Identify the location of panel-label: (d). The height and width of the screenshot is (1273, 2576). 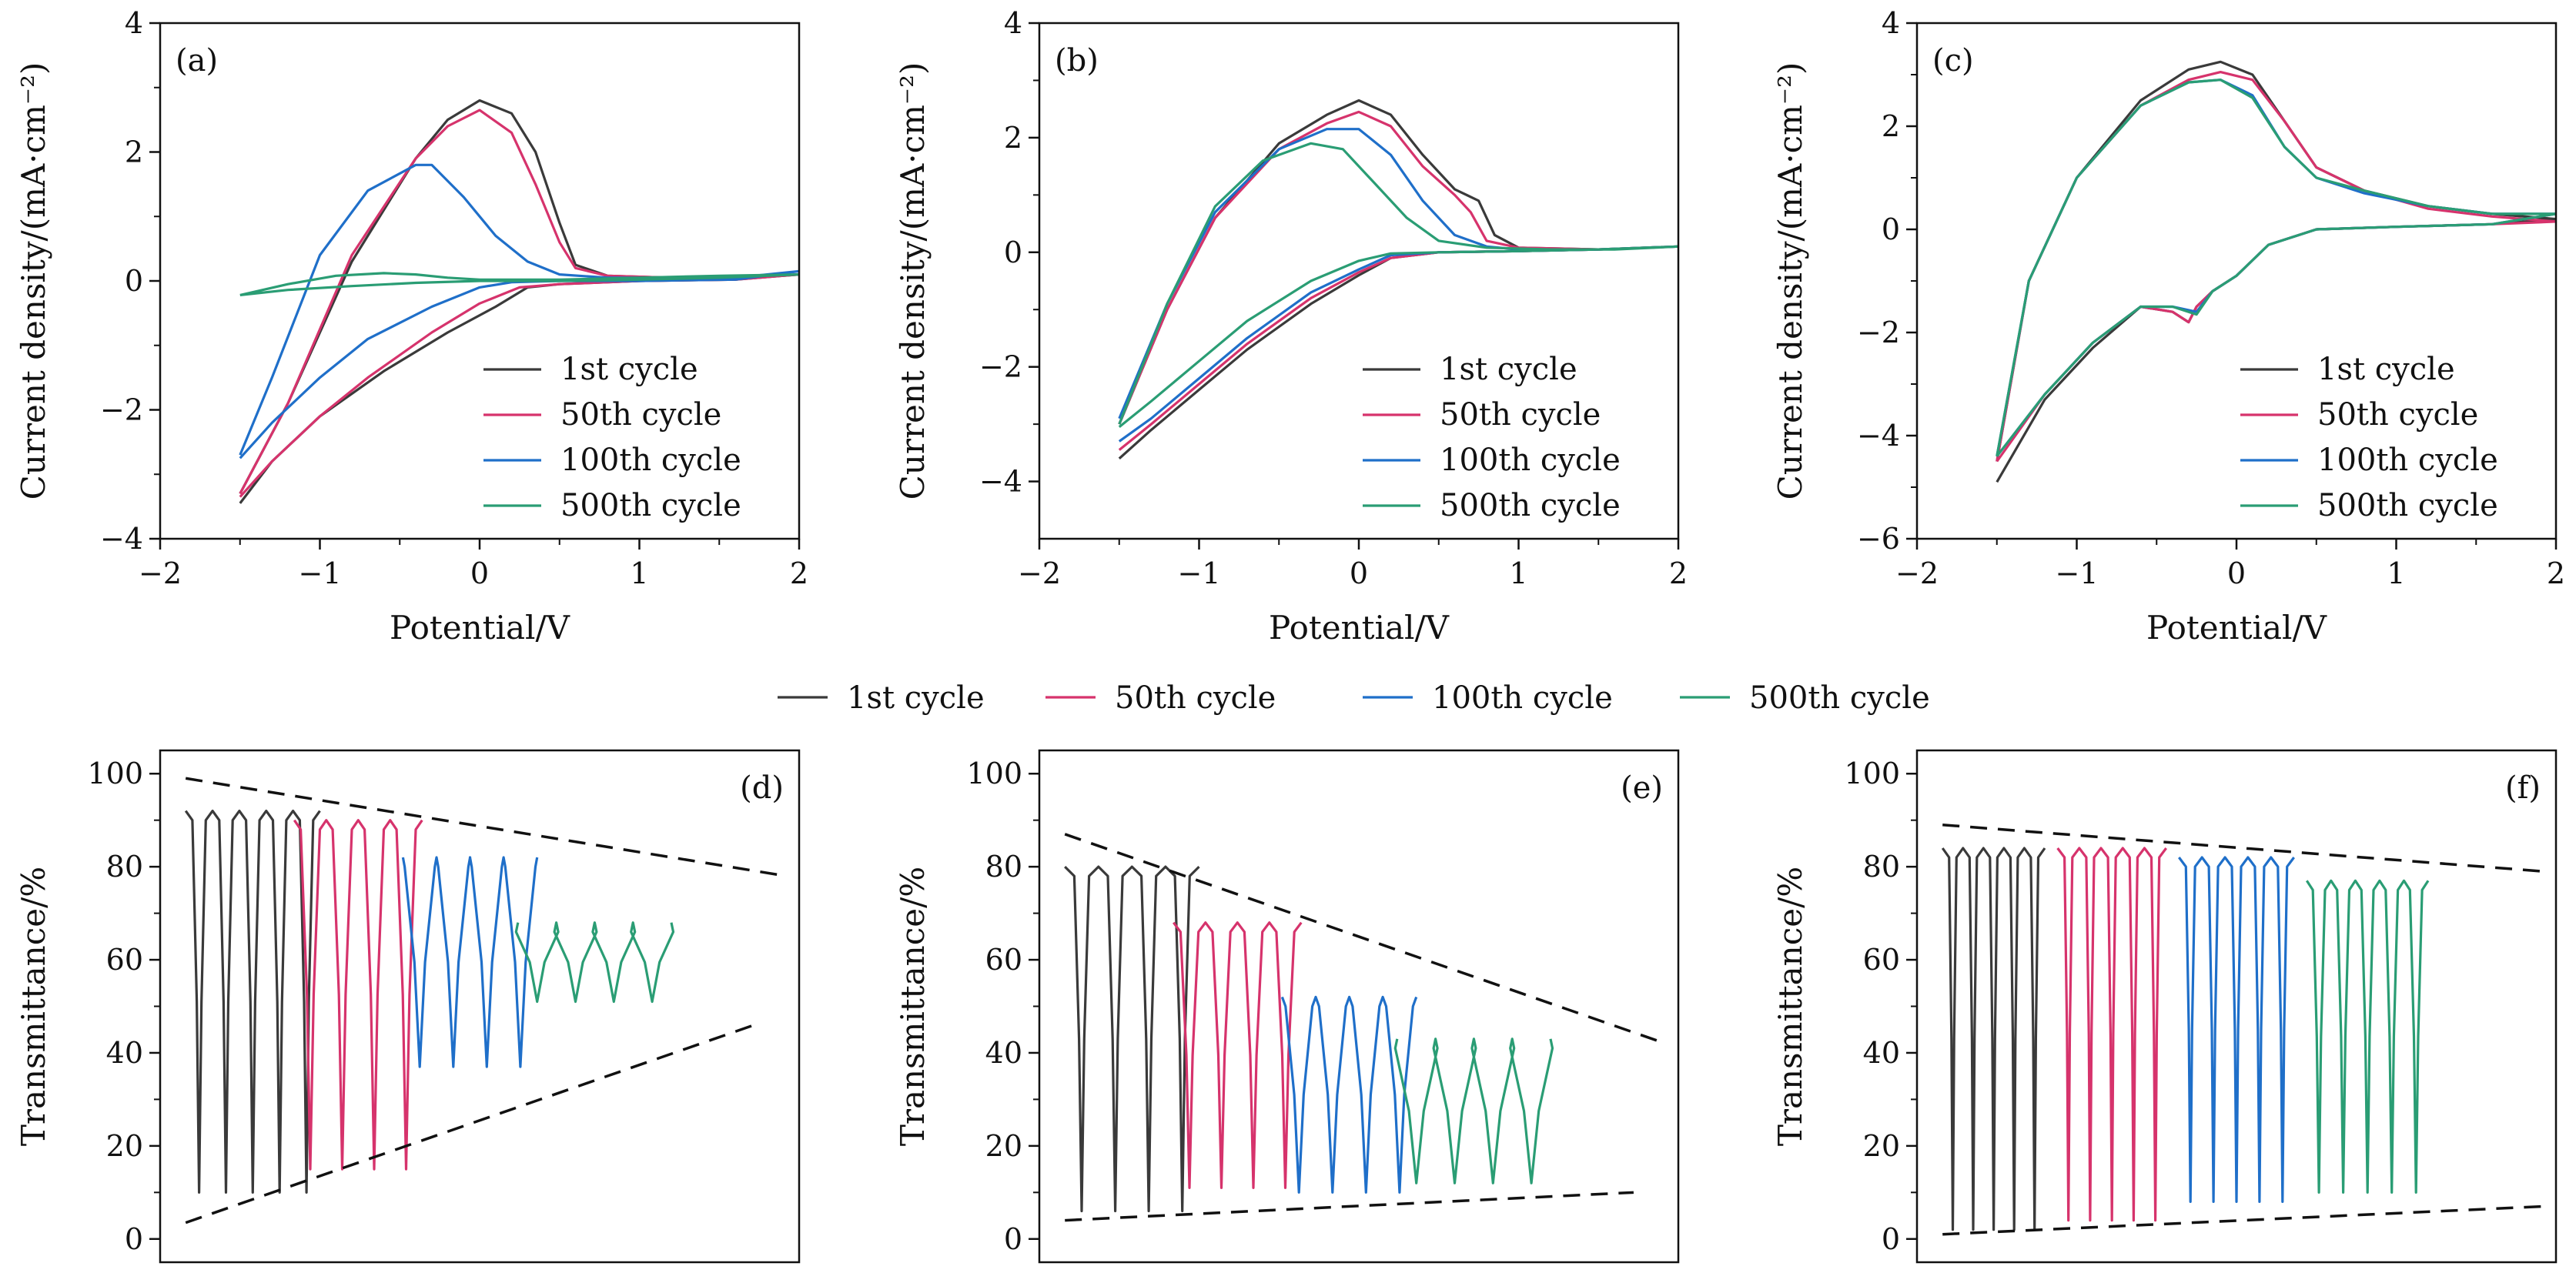
(762, 788).